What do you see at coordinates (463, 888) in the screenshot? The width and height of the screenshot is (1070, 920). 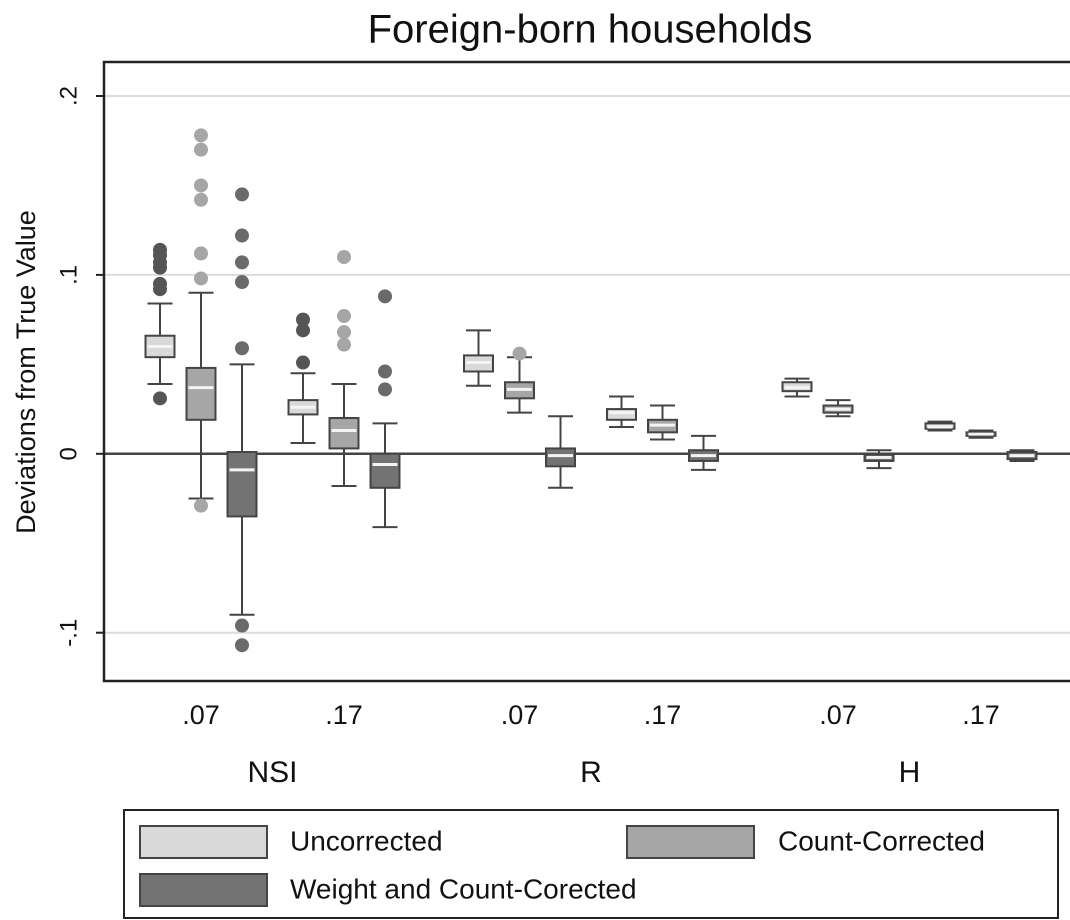 I see `legend-label: Weight and Count-Corected` at bounding box center [463, 888].